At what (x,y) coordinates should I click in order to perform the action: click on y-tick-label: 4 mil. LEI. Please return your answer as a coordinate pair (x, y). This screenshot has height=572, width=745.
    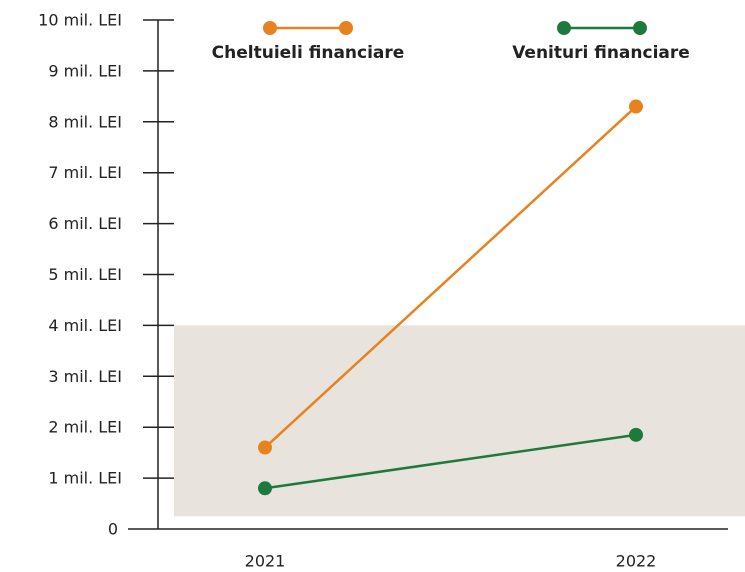
    Looking at the image, I should click on (85, 325).